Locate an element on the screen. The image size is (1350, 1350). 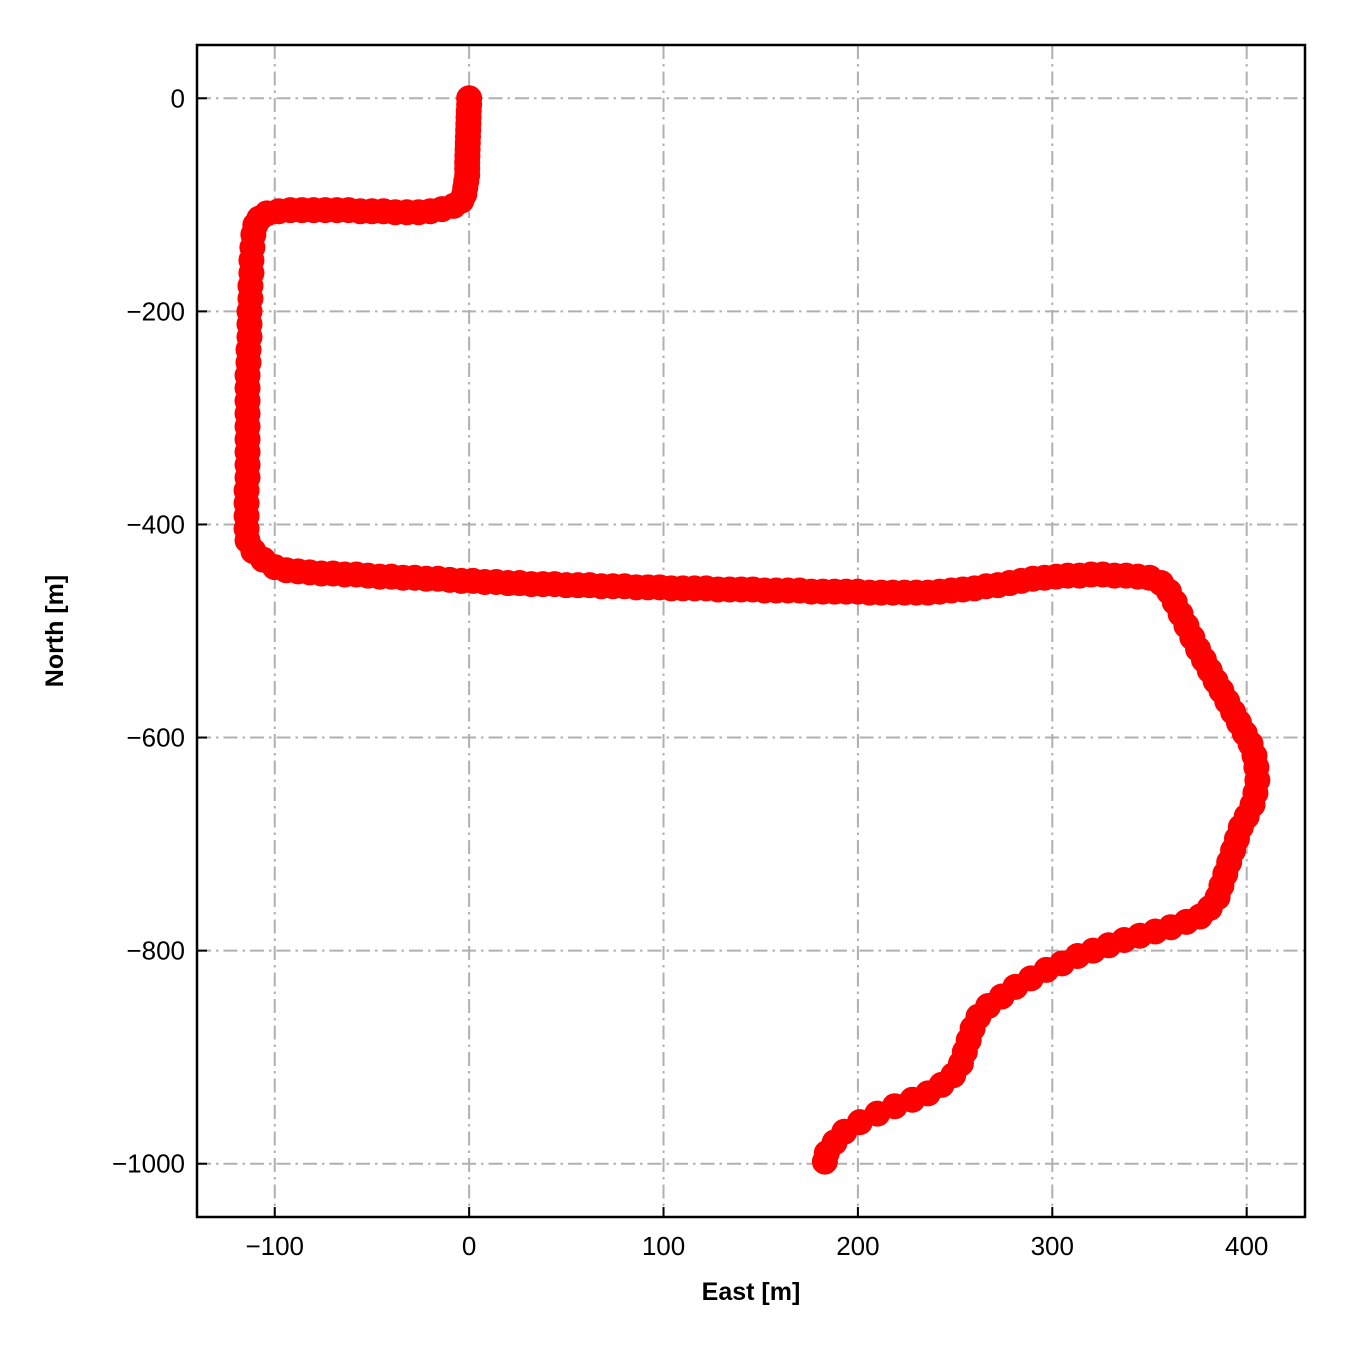
y-tick-label: −200 is located at coordinates (155, 311).